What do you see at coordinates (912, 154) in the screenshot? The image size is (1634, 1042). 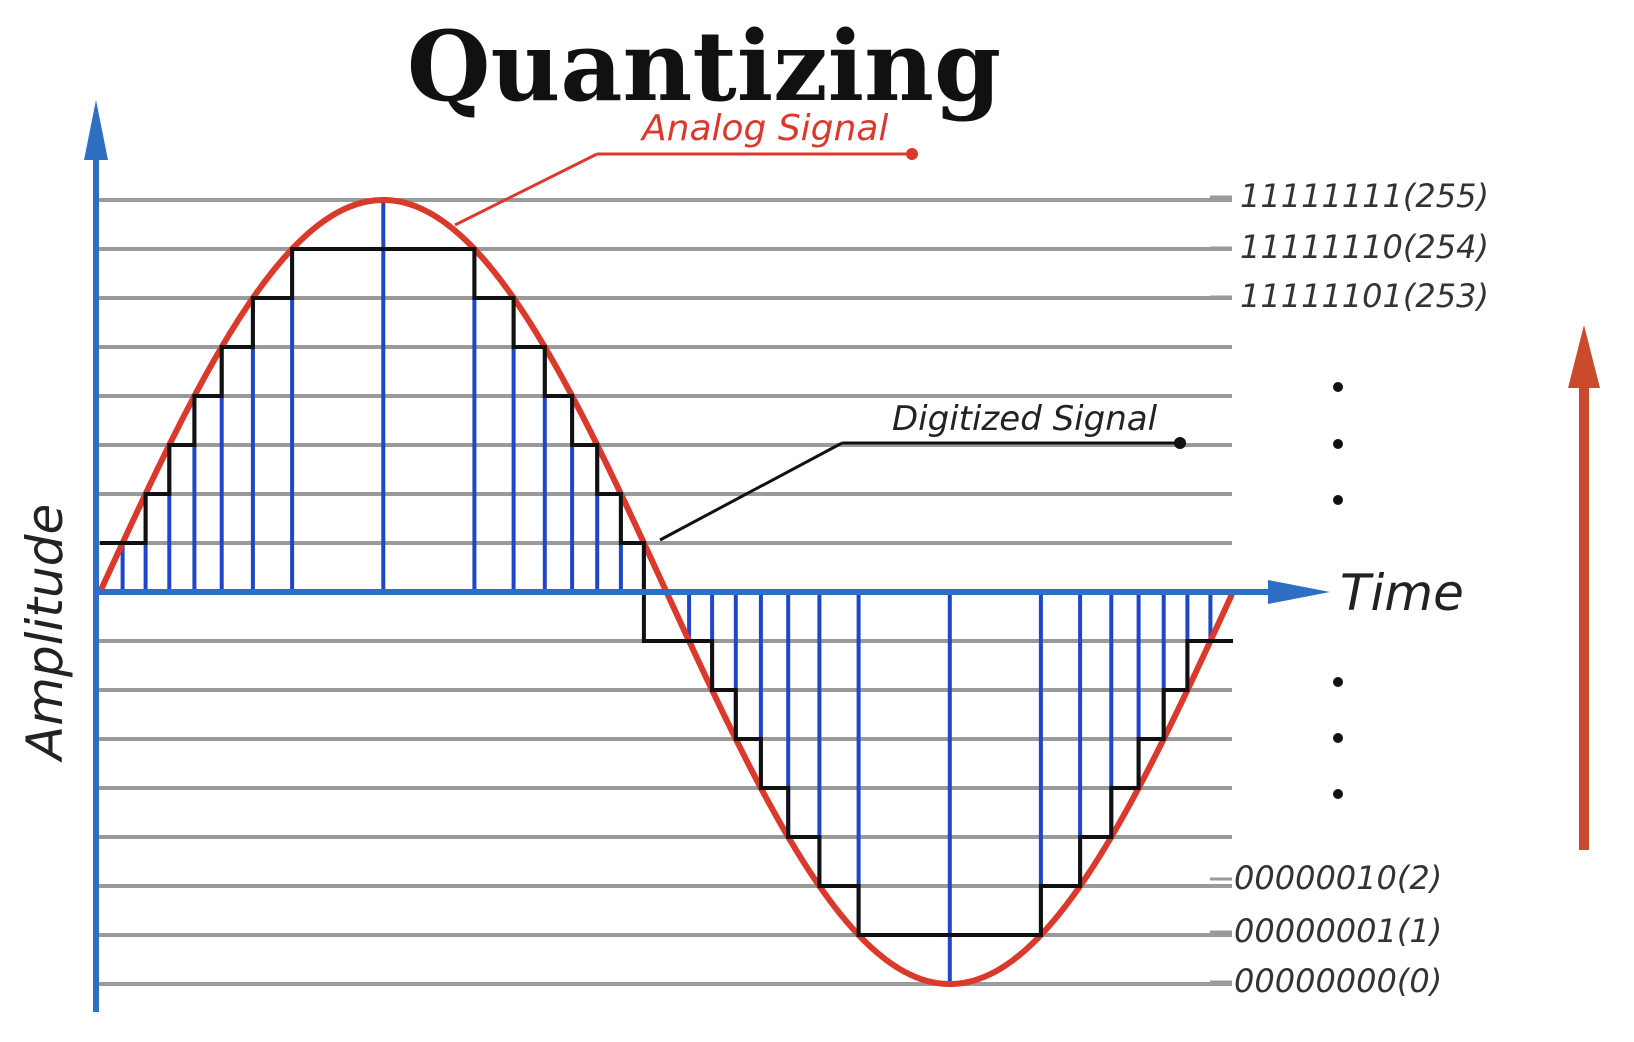 I see `analog-annotation-dot` at bounding box center [912, 154].